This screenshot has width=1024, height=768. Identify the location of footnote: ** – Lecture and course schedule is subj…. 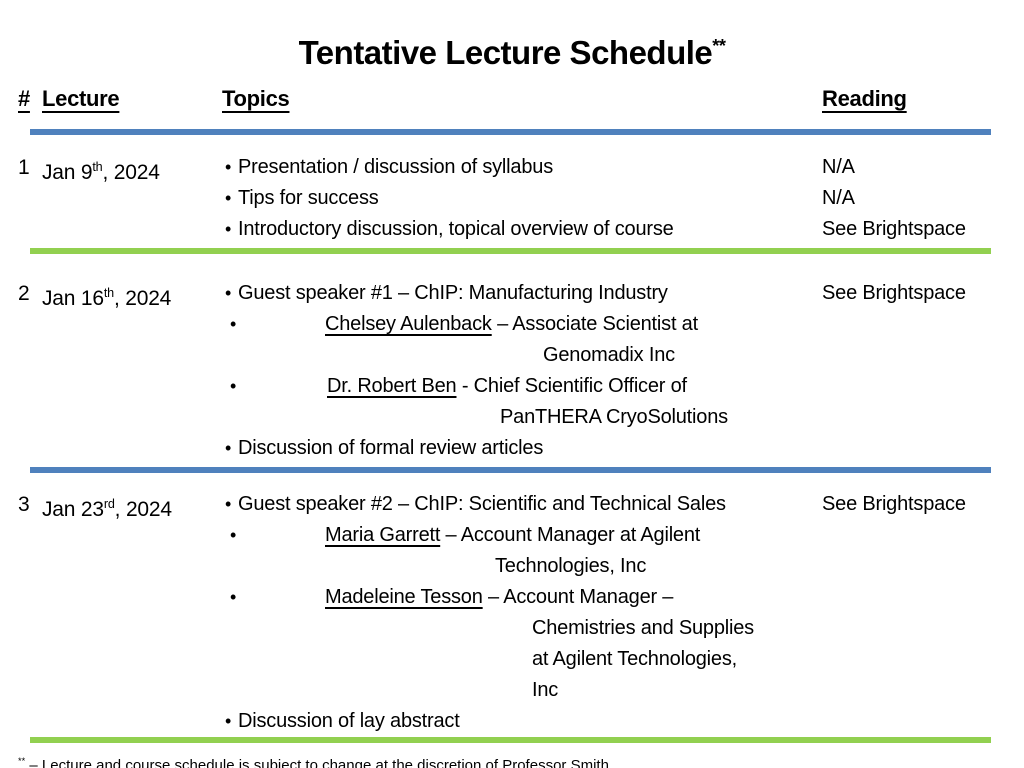
(512, 759).